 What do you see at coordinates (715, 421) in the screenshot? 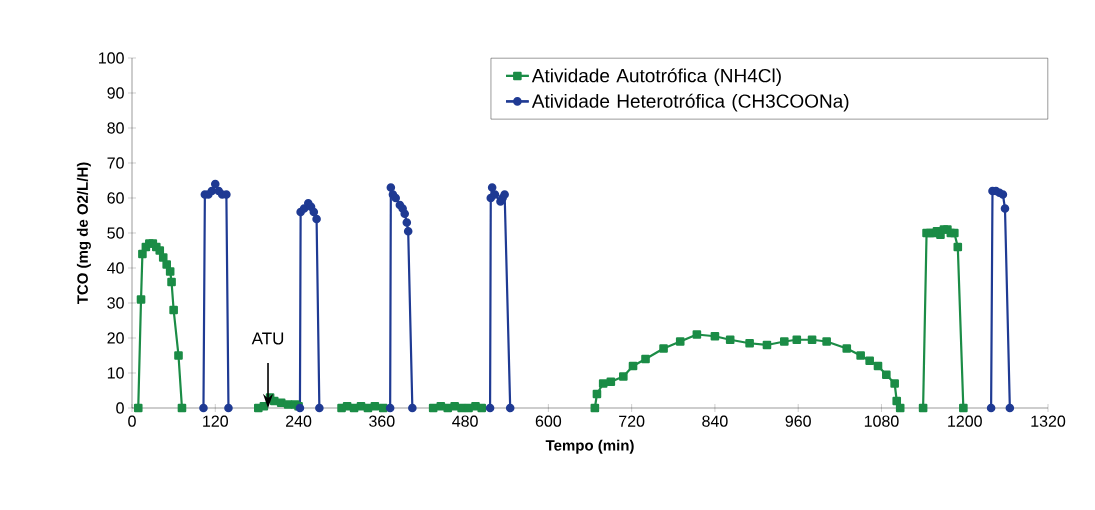
I see `x-tick-label: 840` at bounding box center [715, 421].